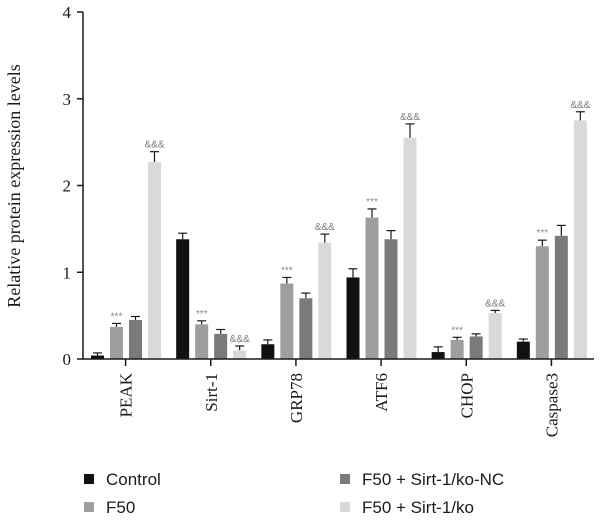 The width and height of the screenshot is (600, 521). I want to click on x-tick-label: PEAK, so click(126, 394).